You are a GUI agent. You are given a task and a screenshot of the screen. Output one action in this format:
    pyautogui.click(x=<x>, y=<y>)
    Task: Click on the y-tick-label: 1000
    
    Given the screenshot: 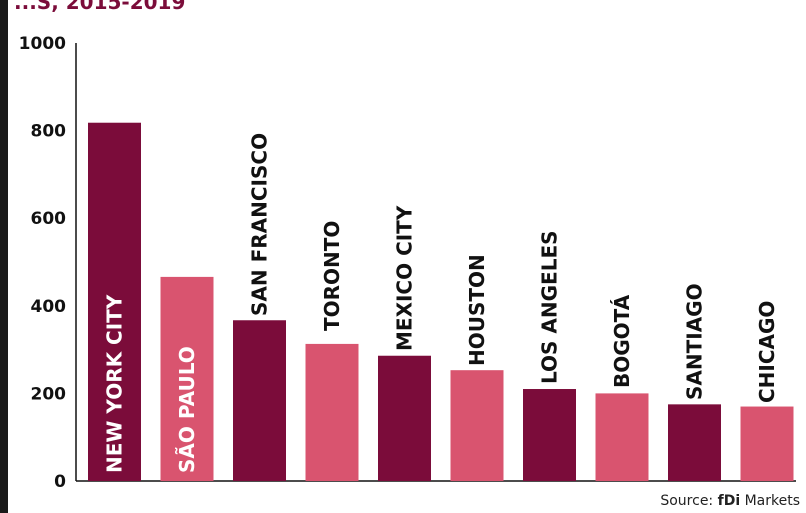 What is the action you would take?
    pyautogui.click(x=42, y=44)
    